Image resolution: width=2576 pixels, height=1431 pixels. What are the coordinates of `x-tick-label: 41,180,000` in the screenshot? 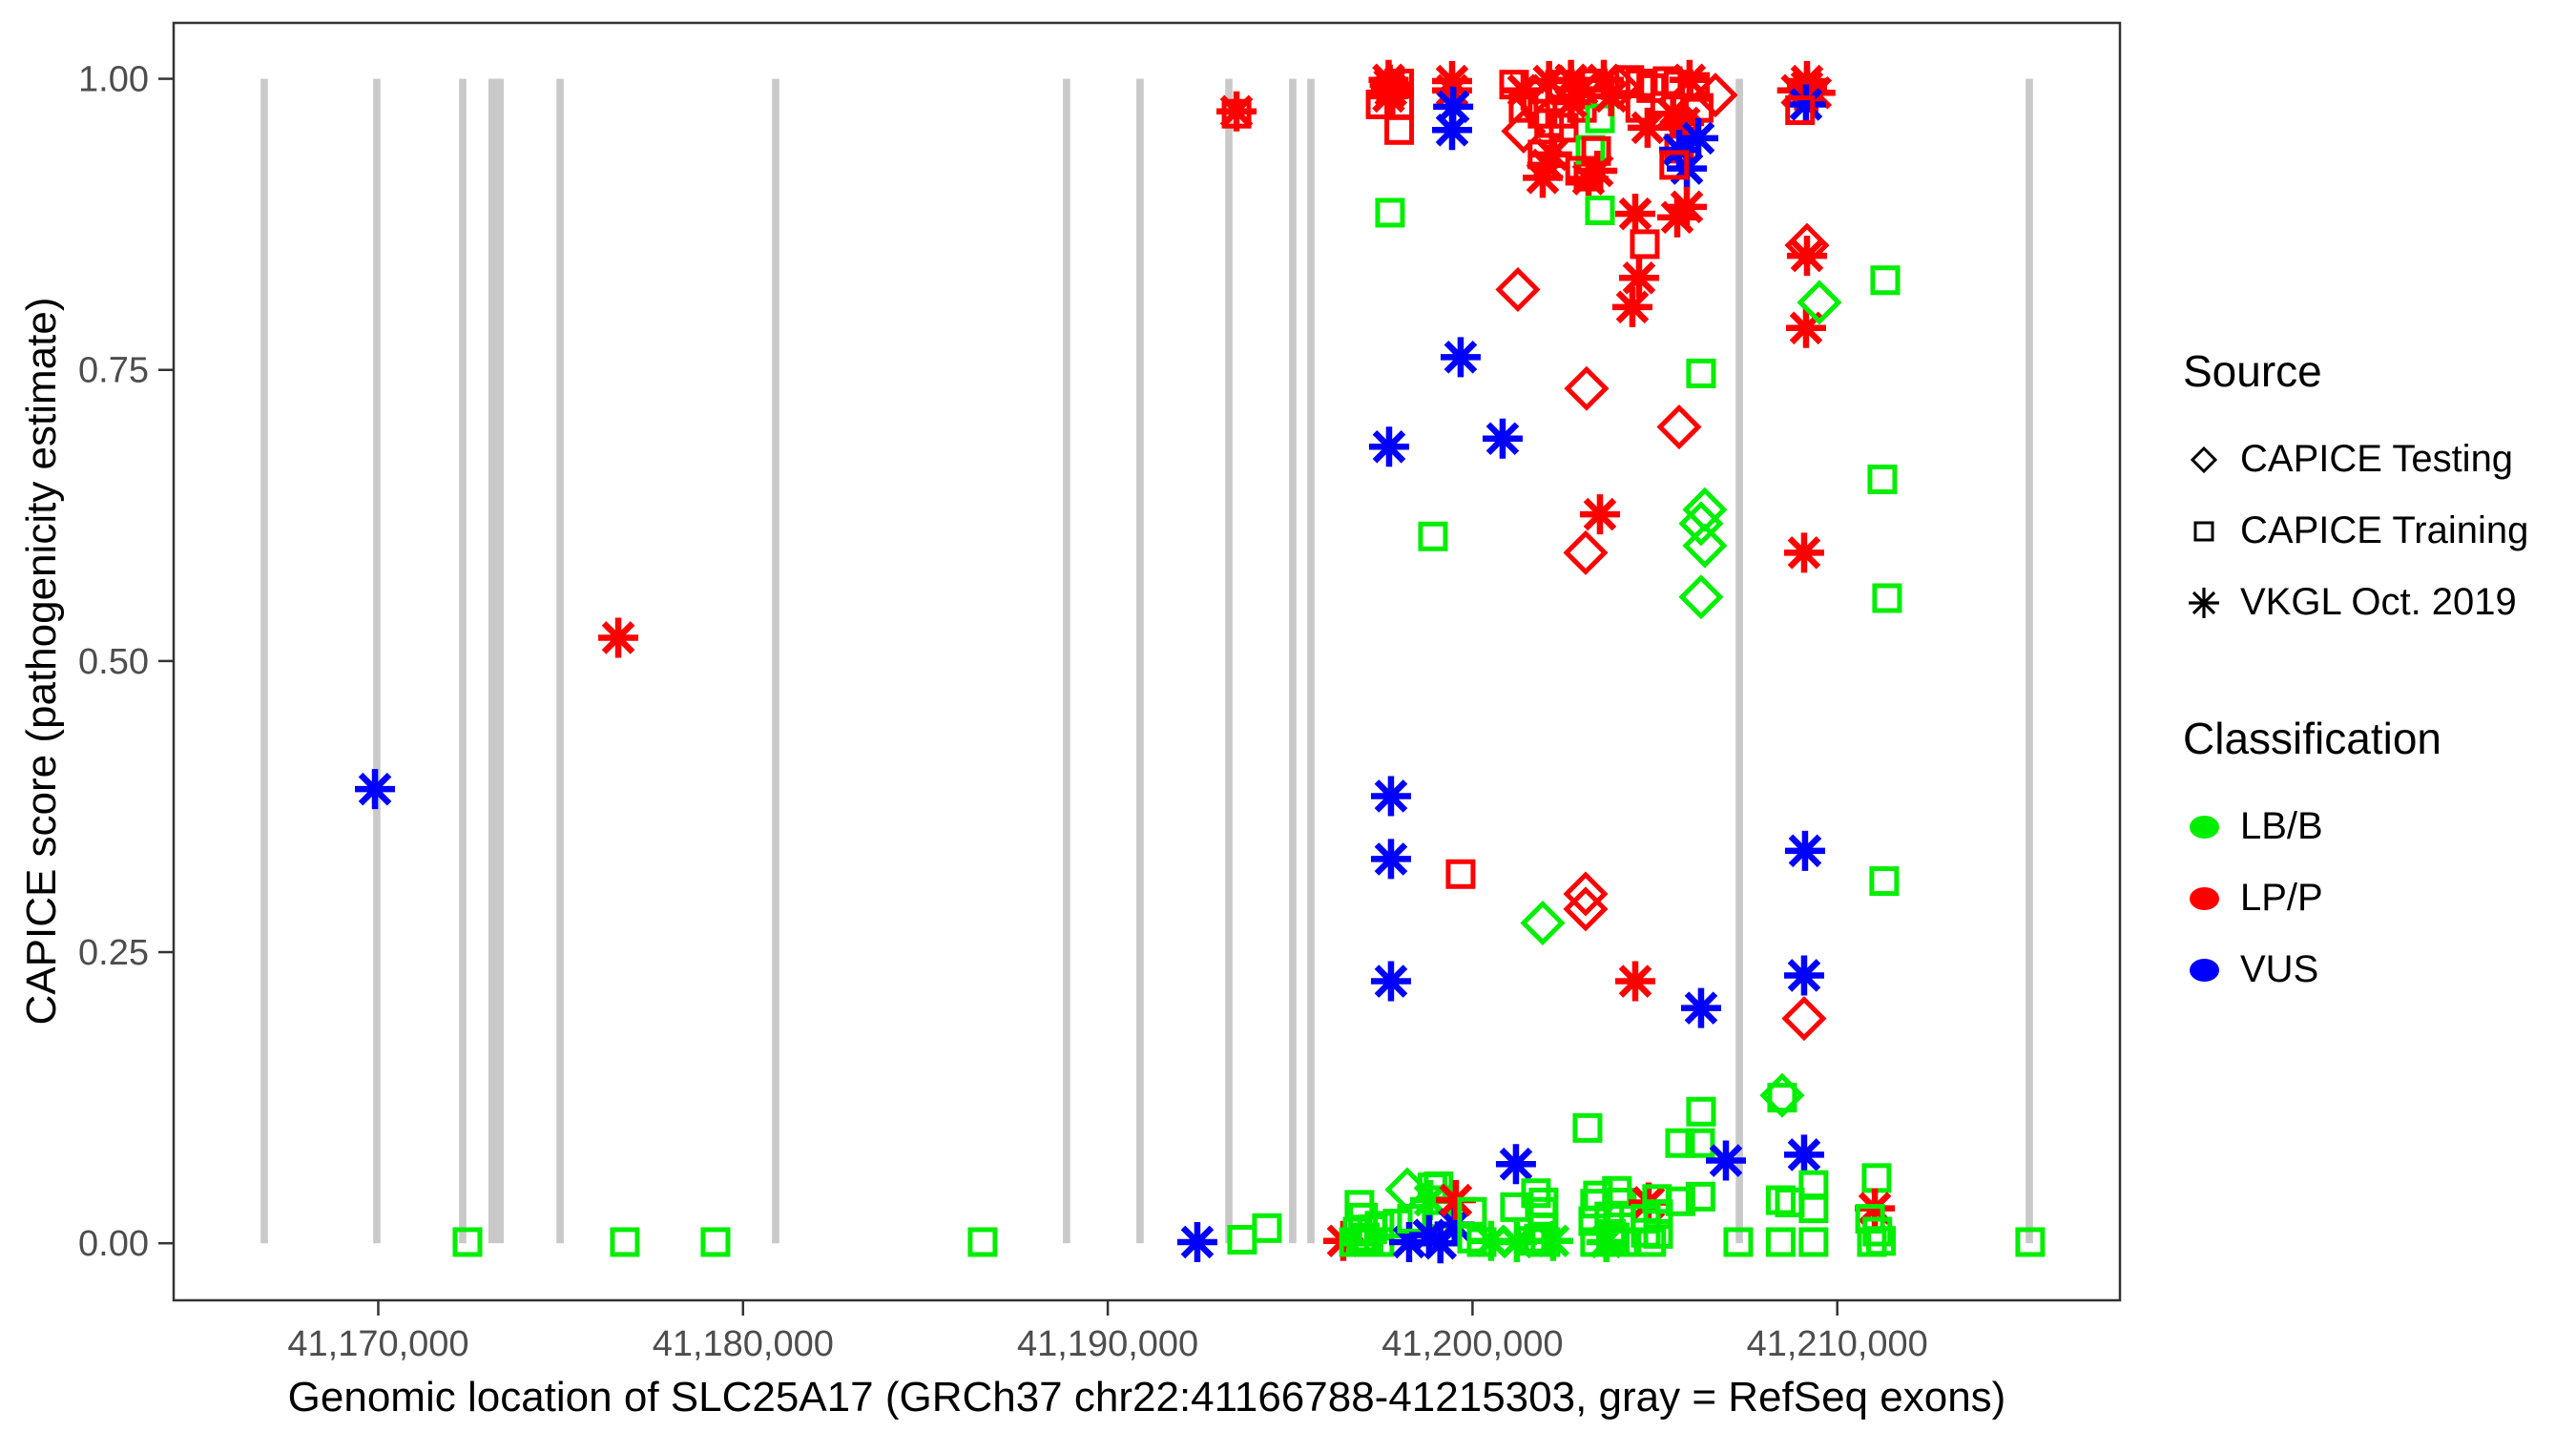 It's located at (743, 1344).